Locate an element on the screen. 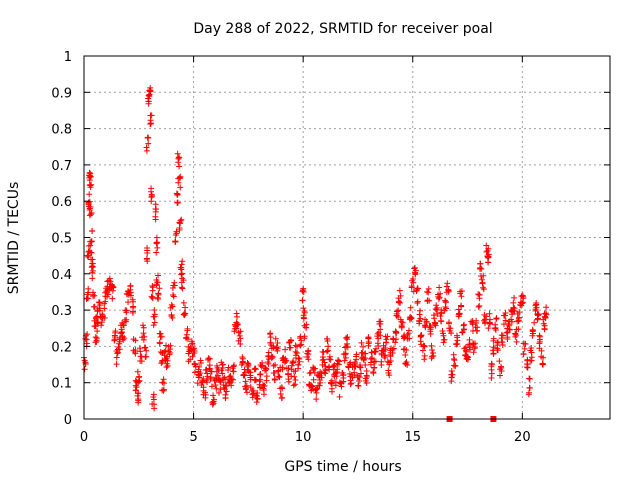 This screenshot has height=480, width=640. y-tick-label: 0.3 is located at coordinates (61, 311).